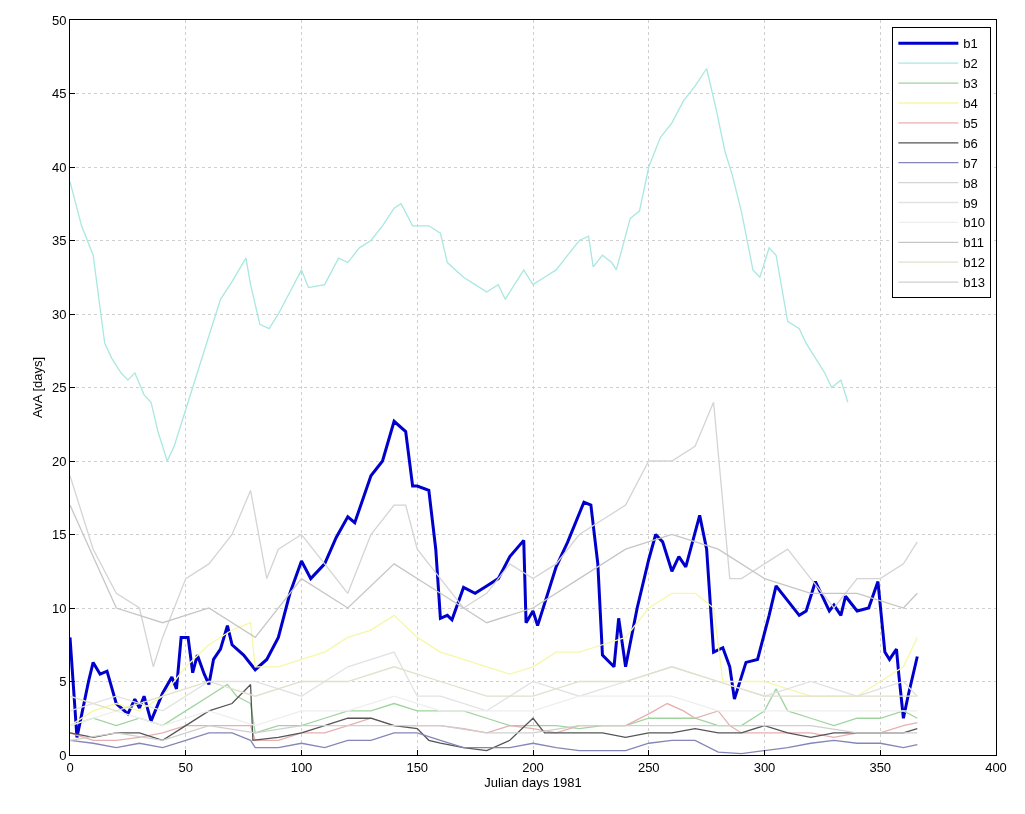 This screenshot has width=1025, height=814. I want to click on x-tick-label: 350, so click(880, 767).